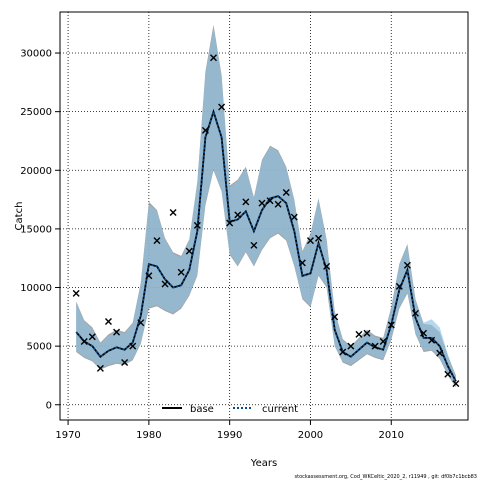 The height and width of the screenshot is (480, 480). Describe the element at coordinates (39, 347) in the screenshot. I see `y-tick-label: 5000` at that location.